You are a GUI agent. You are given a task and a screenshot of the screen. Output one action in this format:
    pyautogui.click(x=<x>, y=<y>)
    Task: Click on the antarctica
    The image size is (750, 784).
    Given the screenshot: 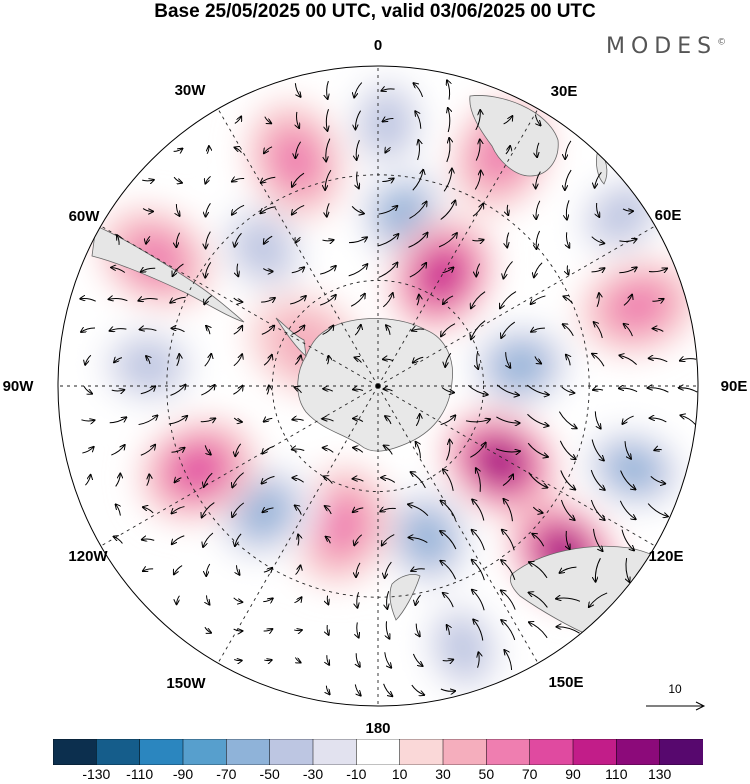 What is the action you would take?
    pyautogui.click(x=375, y=385)
    